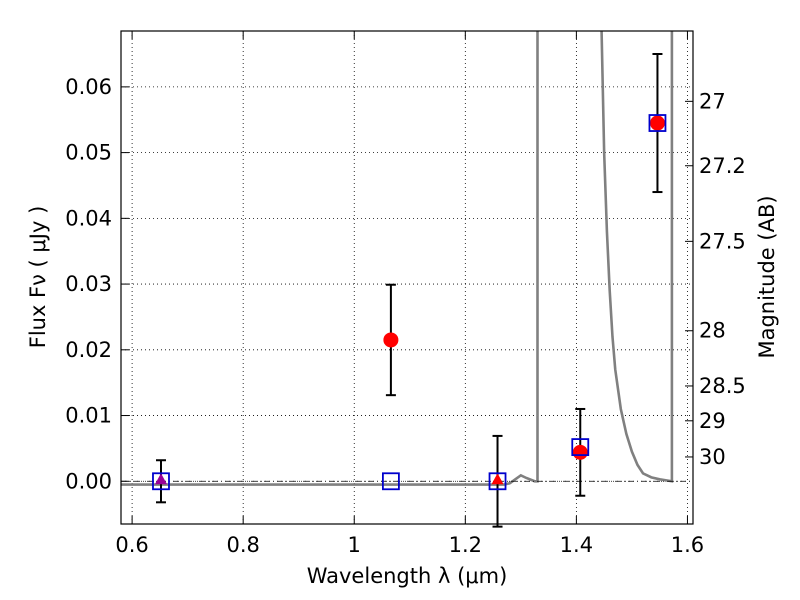 The height and width of the screenshot is (600, 800). Describe the element at coordinates (131, 545) in the screenshot. I see `x-tick-label: 0.6` at that location.